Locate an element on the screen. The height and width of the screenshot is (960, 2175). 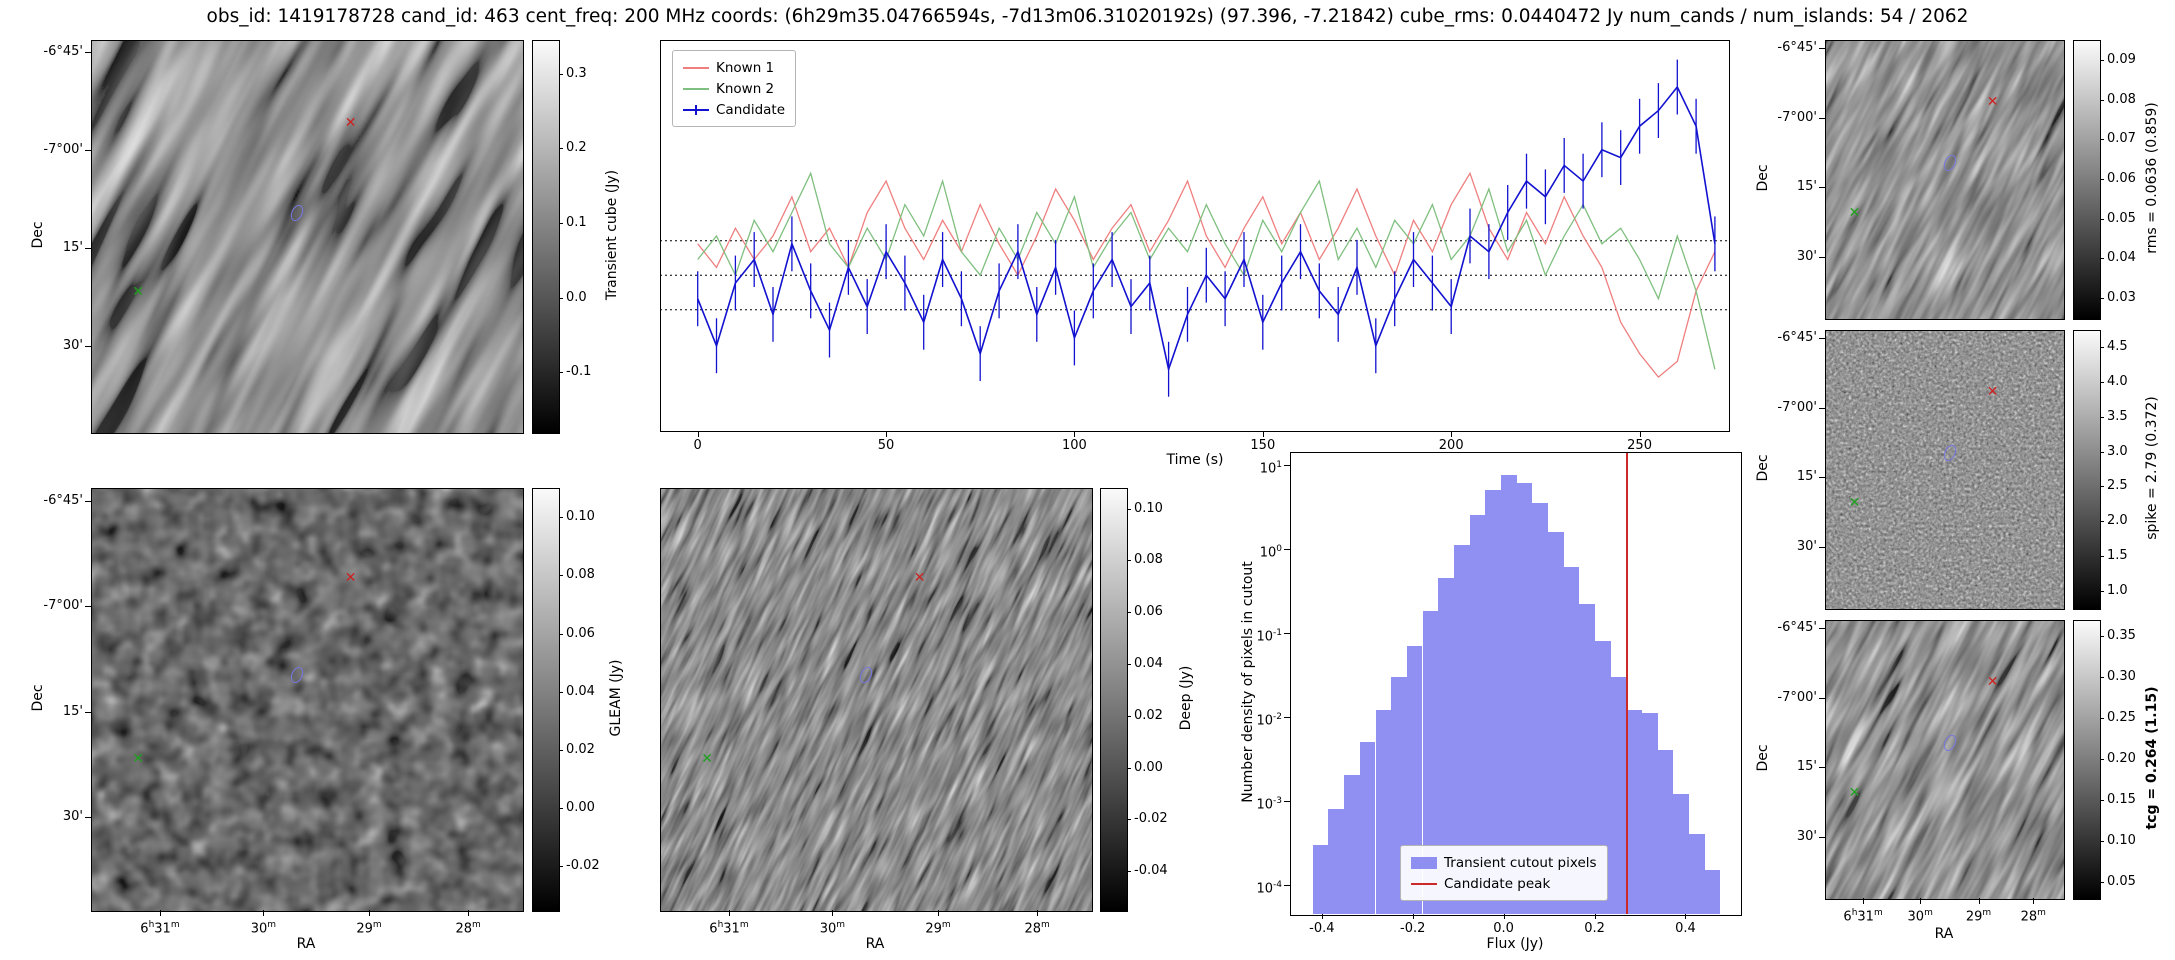
ra-axis-label-deep: RA is located at coordinates (875, 944).